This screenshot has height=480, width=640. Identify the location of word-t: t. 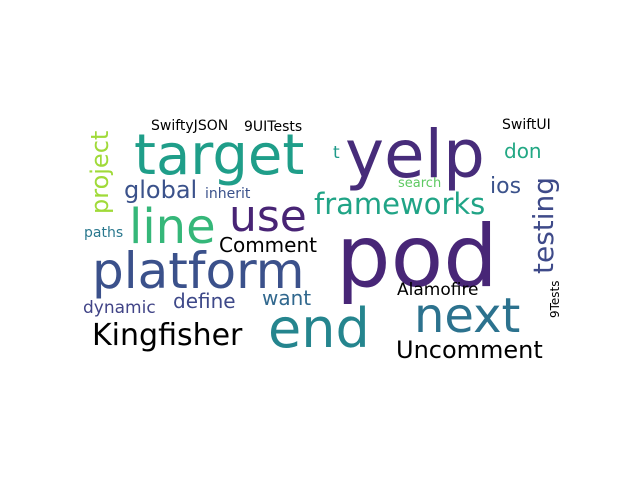
(336, 153).